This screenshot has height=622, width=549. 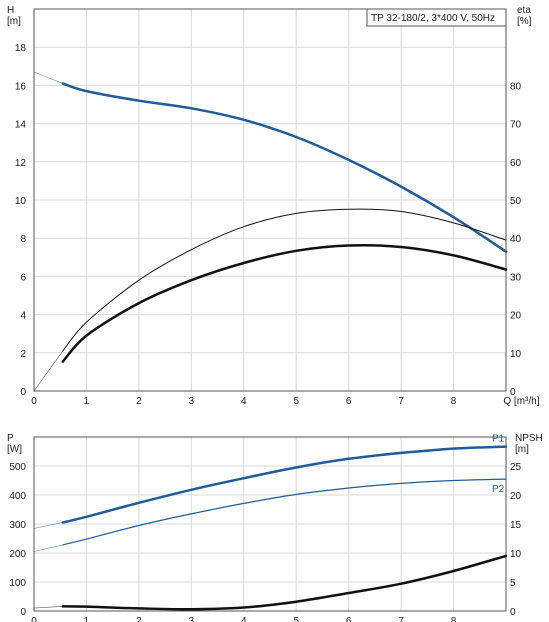 What do you see at coordinates (48, 548) in the screenshot?
I see `series-p2-extension` at bounding box center [48, 548].